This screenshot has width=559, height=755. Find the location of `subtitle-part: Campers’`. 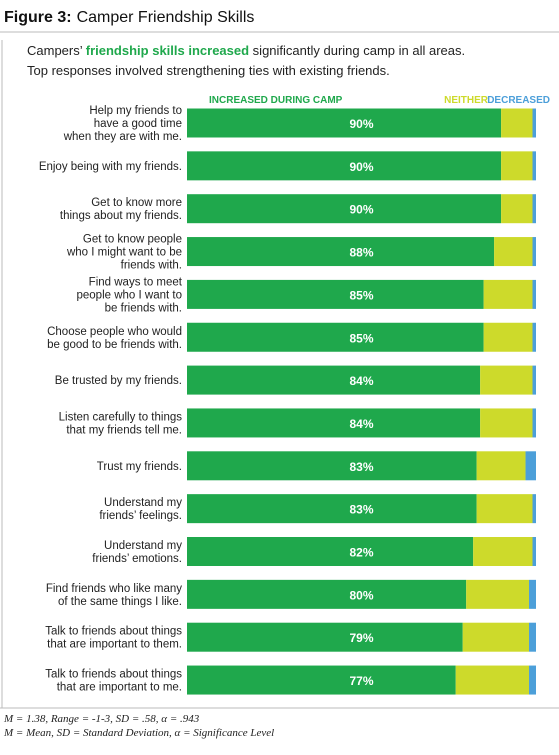

subtitle-part: Campers’ is located at coordinates (56, 50).